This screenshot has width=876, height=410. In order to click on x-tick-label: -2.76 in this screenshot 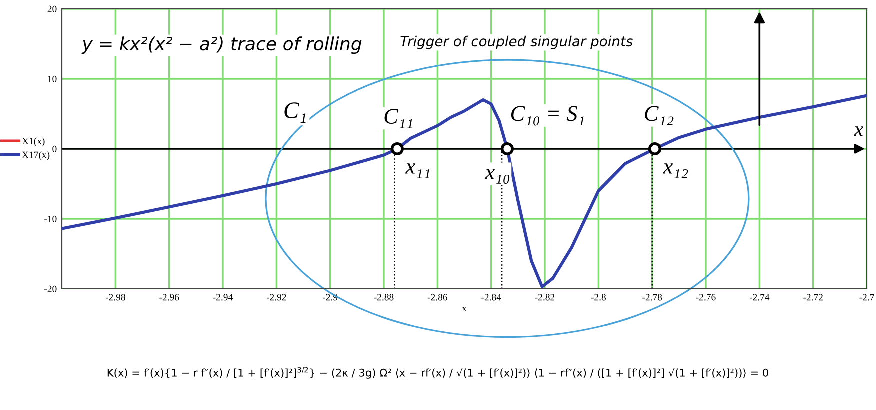, I will do `click(706, 297)`.